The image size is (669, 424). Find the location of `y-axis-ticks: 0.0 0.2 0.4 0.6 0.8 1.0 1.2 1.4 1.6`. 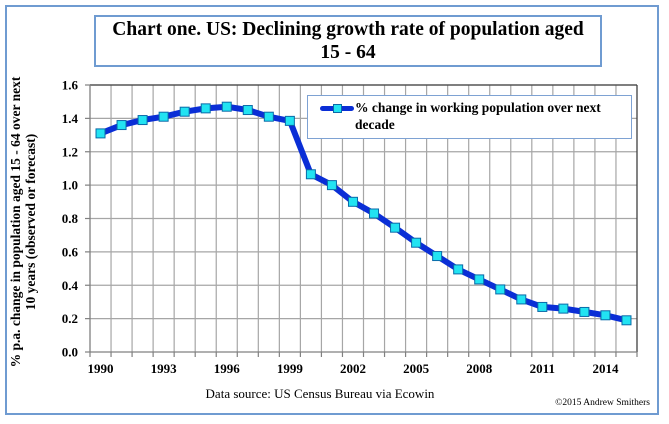

y-axis-ticks: 0.0 0.2 0.4 0.6 0.8 1.0 1.2 1.4 1.6 is located at coordinates (76, 219).